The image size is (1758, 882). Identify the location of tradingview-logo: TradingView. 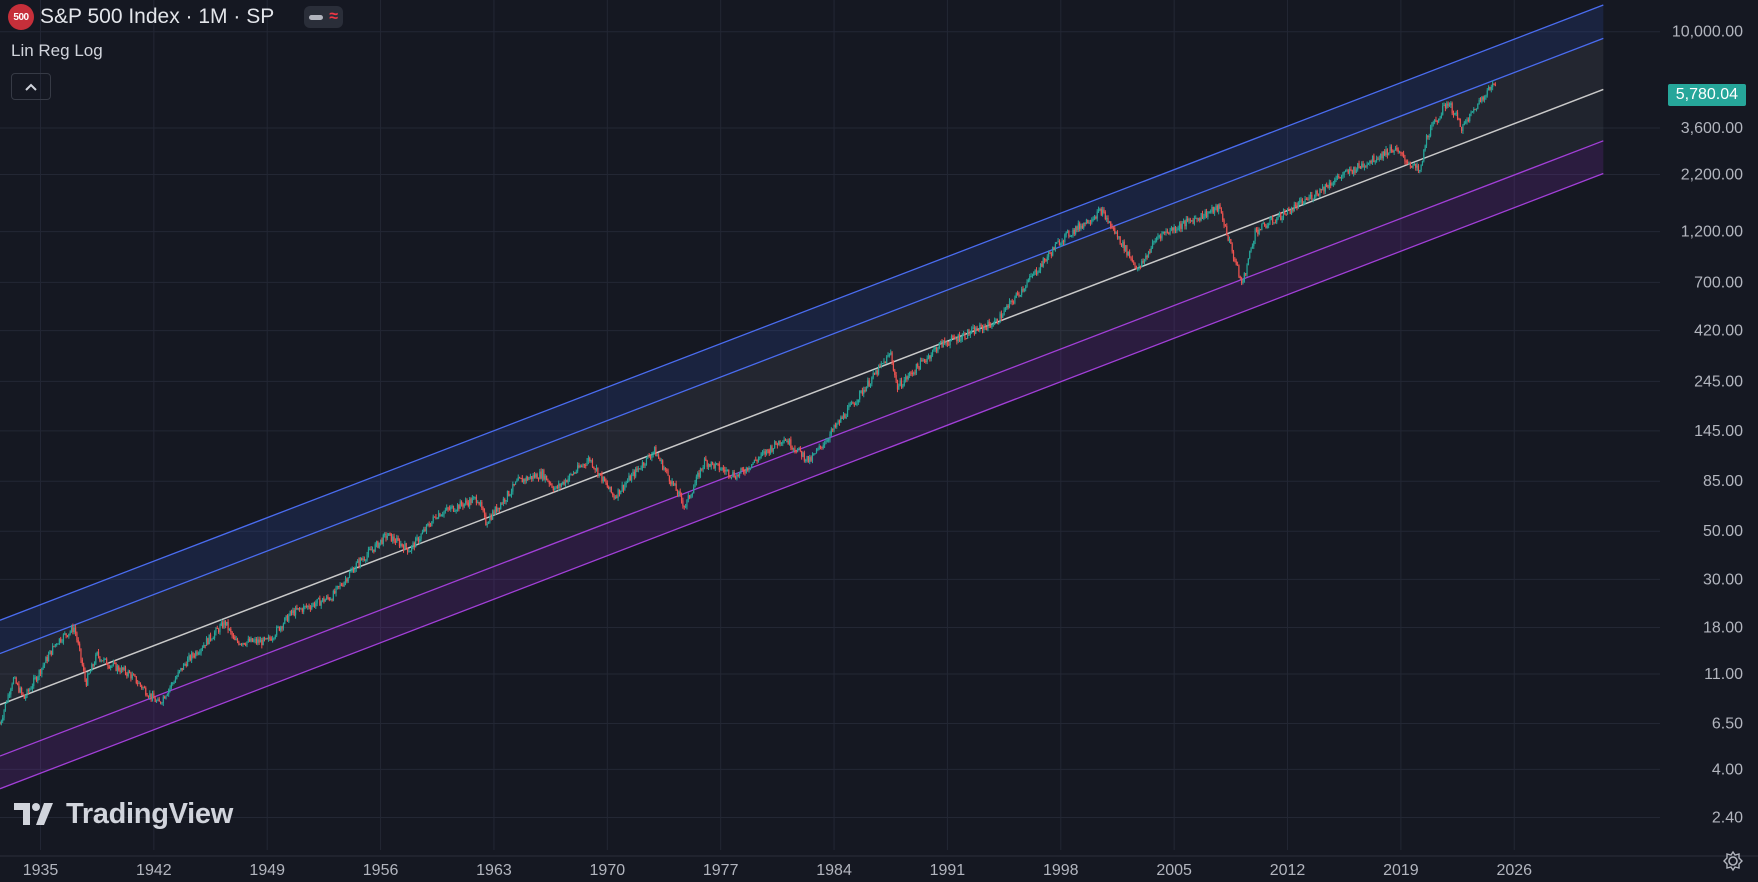
(123, 814).